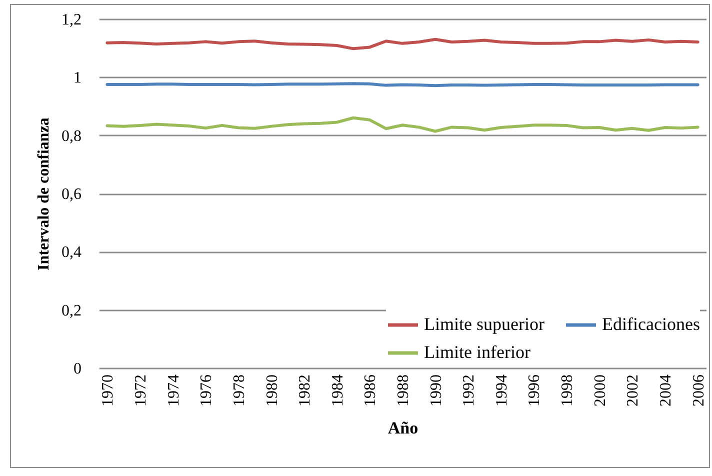 The width and height of the screenshot is (712, 476). Describe the element at coordinates (207, 390) in the screenshot. I see `x-tick-label: 1976` at that location.